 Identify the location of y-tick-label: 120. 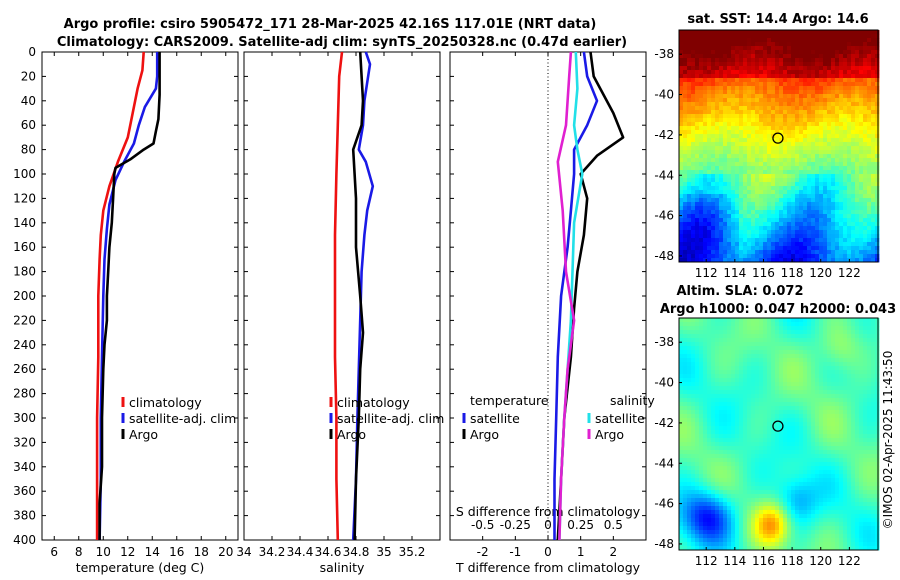
(24, 198).